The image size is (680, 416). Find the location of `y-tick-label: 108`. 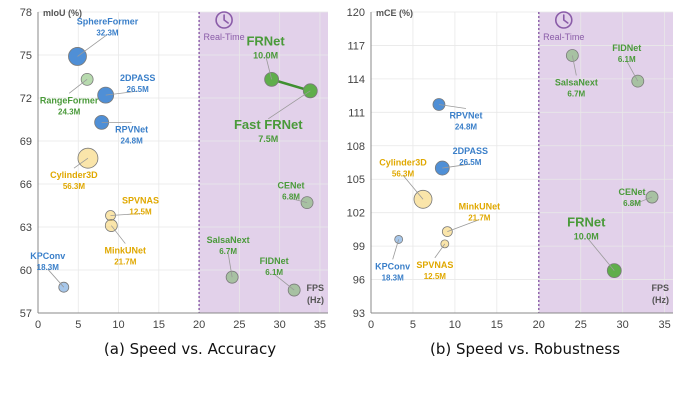

y-tick-label: 108 is located at coordinates (356, 147).